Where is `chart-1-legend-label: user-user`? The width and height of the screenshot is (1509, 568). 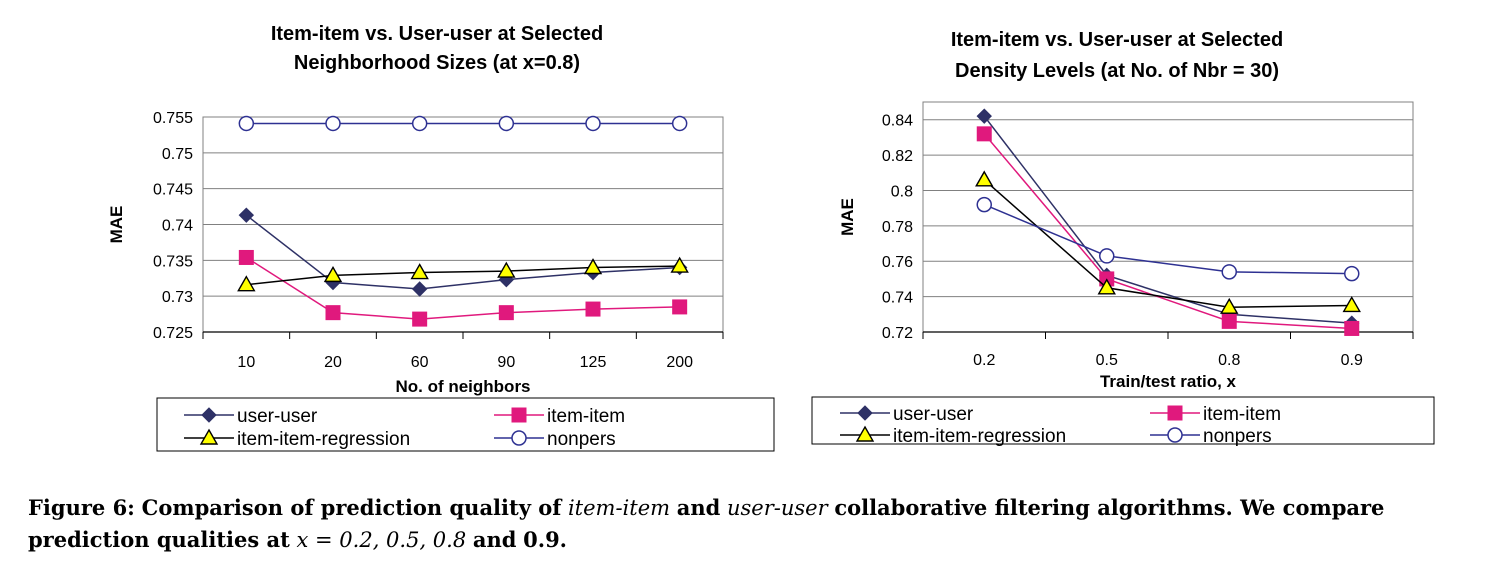 chart-1-legend-label: user-user is located at coordinates (277, 416).